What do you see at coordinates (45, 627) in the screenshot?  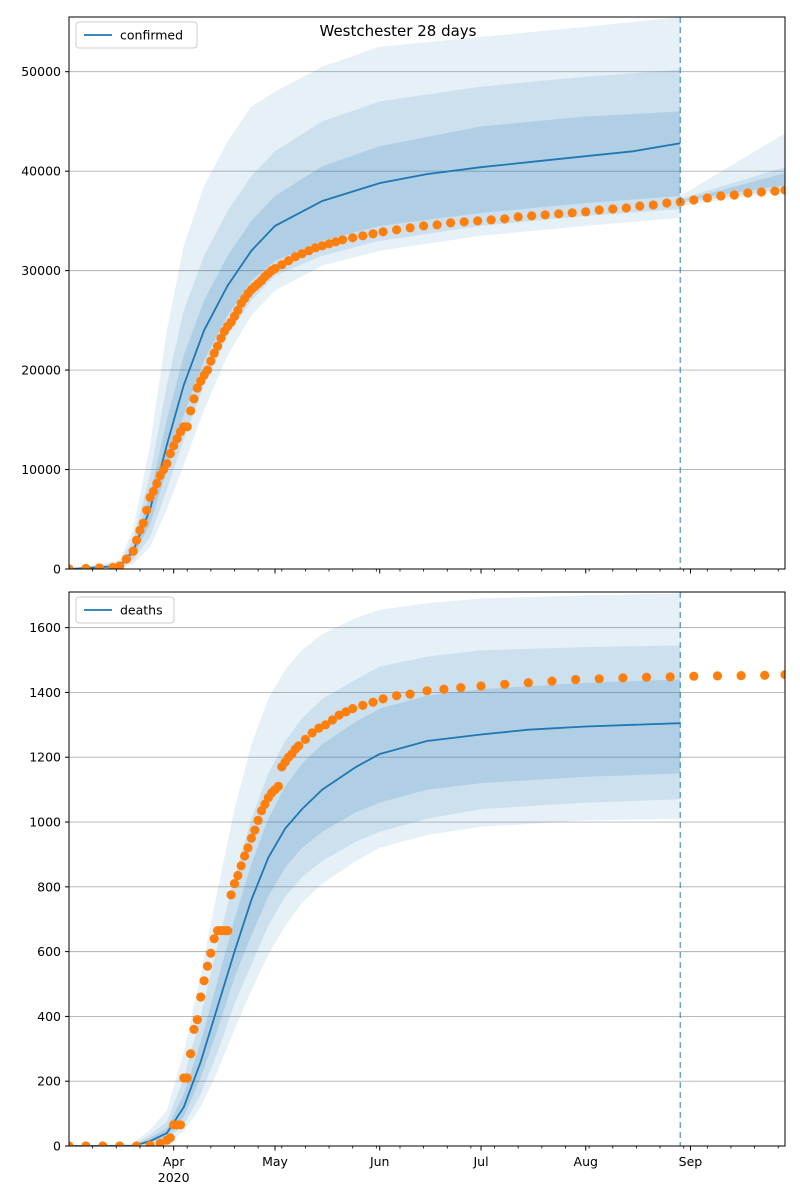 I see `deaths-ytick-label-1600: 1600` at bounding box center [45, 627].